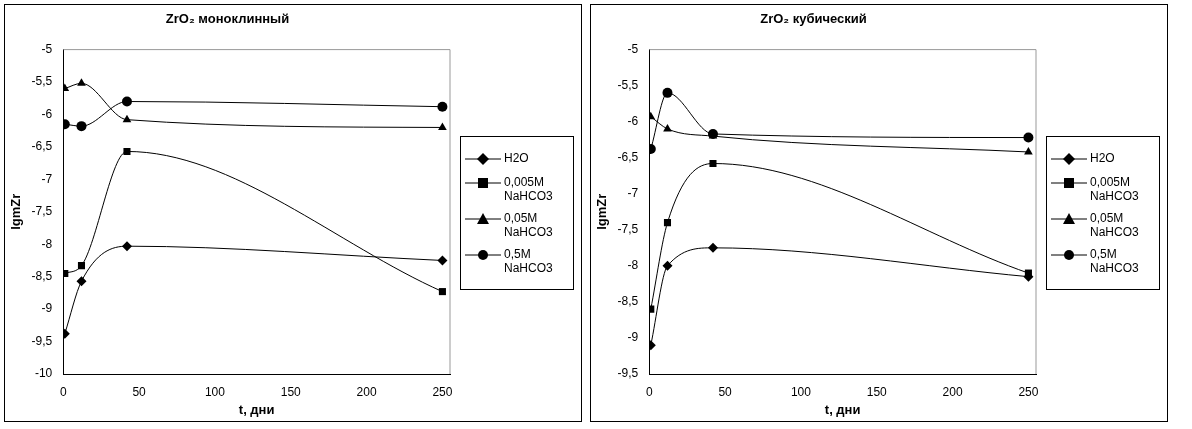 This screenshot has height=429, width=1192. Describe the element at coordinates (813, 19) in the screenshot. I see `chart-title: ZrO₂ кубический` at that location.